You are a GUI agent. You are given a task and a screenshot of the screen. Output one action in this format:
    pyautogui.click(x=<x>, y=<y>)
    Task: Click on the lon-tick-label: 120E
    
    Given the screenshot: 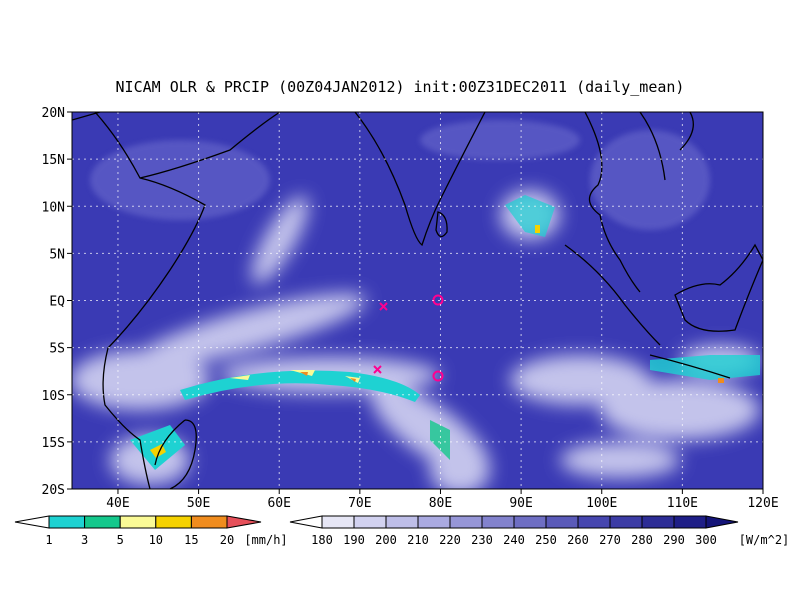 What is the action you would take?
    pyautogui.click(x=762, y=503)
    